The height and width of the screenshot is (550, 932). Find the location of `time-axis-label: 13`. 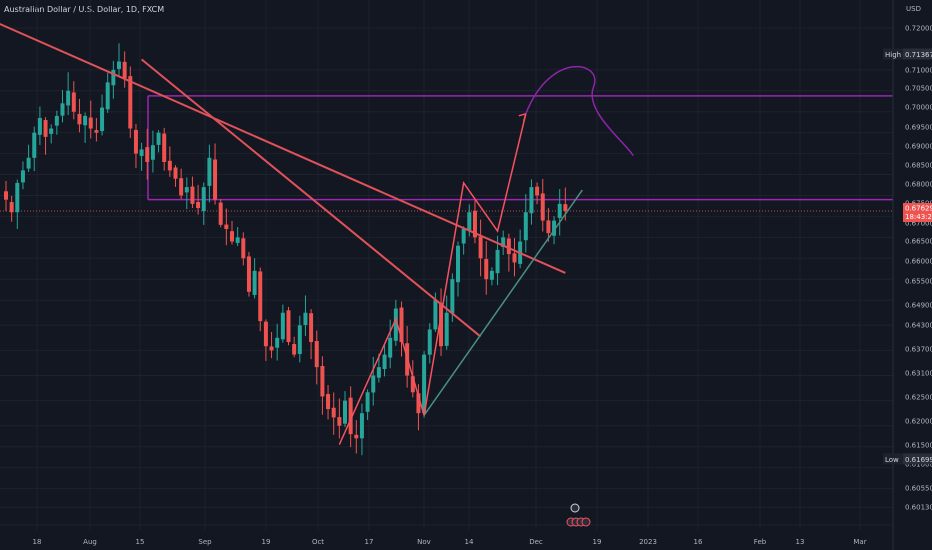

time-axis-label: 13 is located at coordinates (800, 542).